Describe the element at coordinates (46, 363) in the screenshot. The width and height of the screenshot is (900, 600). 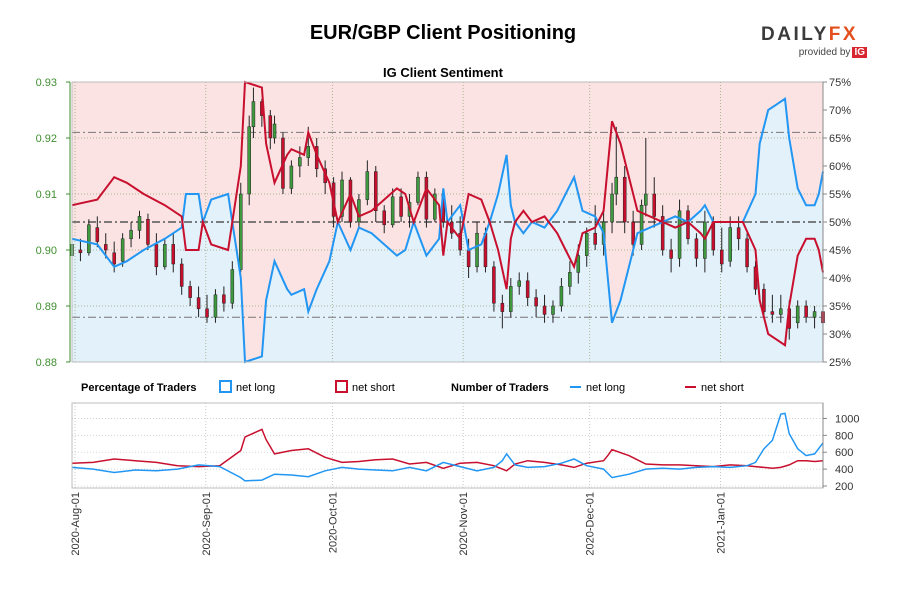
I see `price-tick-label: 0.88` at that location.